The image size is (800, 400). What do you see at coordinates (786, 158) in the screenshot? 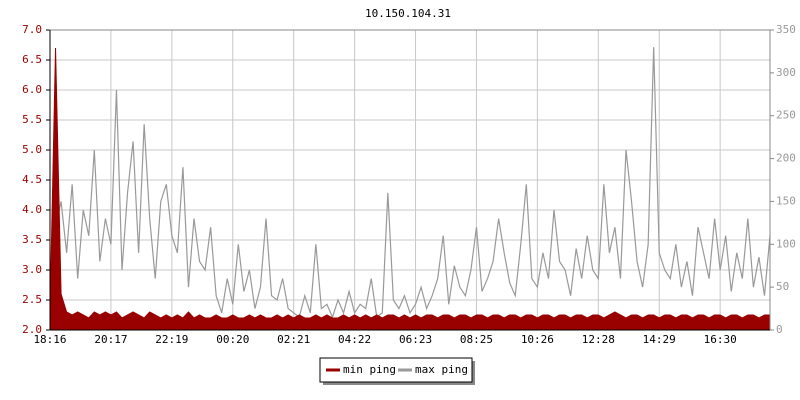
I see `y2-tick-label: 200` at bounding box center [786, 158].